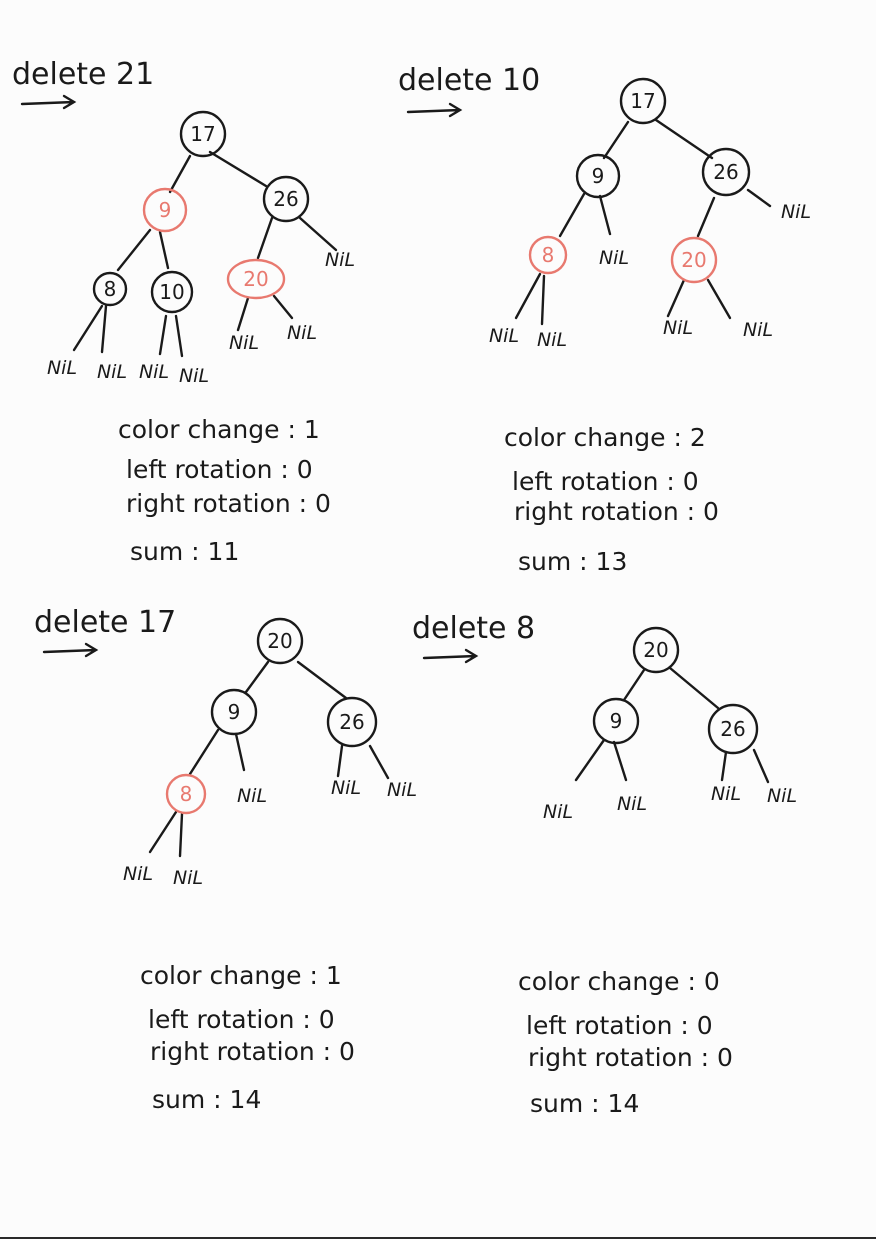  Describe the element at coordinates (473, 628) in the screenshot. I see `panel-title: delete 8` at that location.